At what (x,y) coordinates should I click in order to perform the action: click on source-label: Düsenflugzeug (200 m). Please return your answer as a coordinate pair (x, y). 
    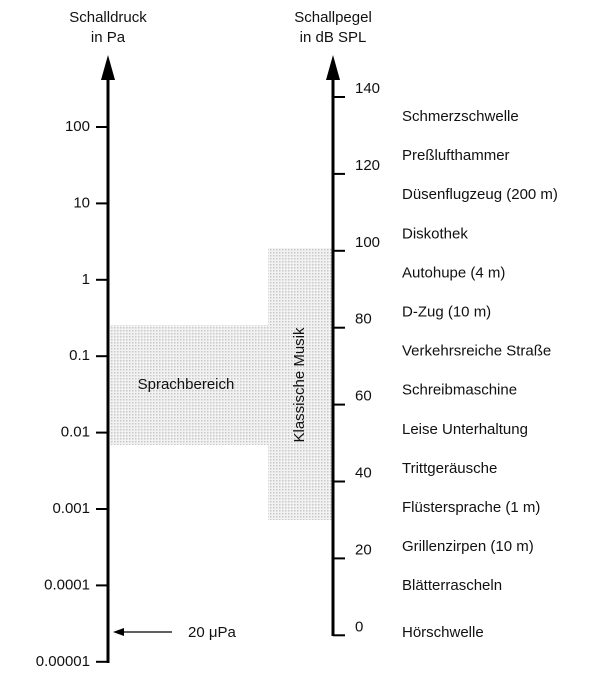
    Looking at the image, I should click on (480, 194).